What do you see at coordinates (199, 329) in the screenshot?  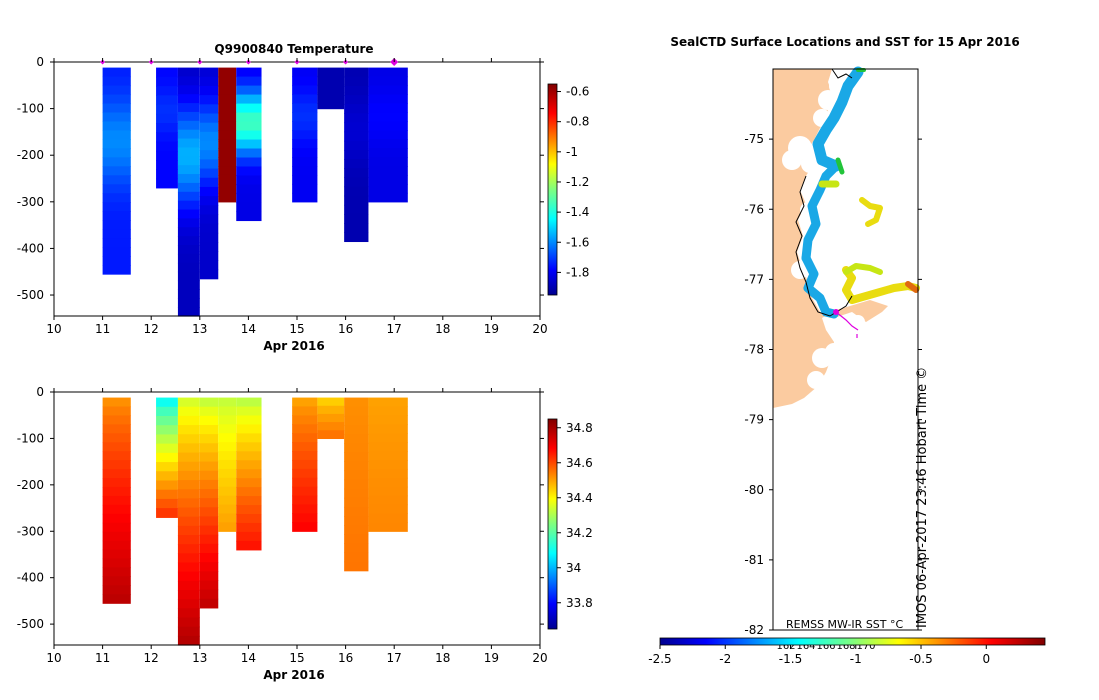 I see `x-tick-label: 13` at bounding box center [199, 329].